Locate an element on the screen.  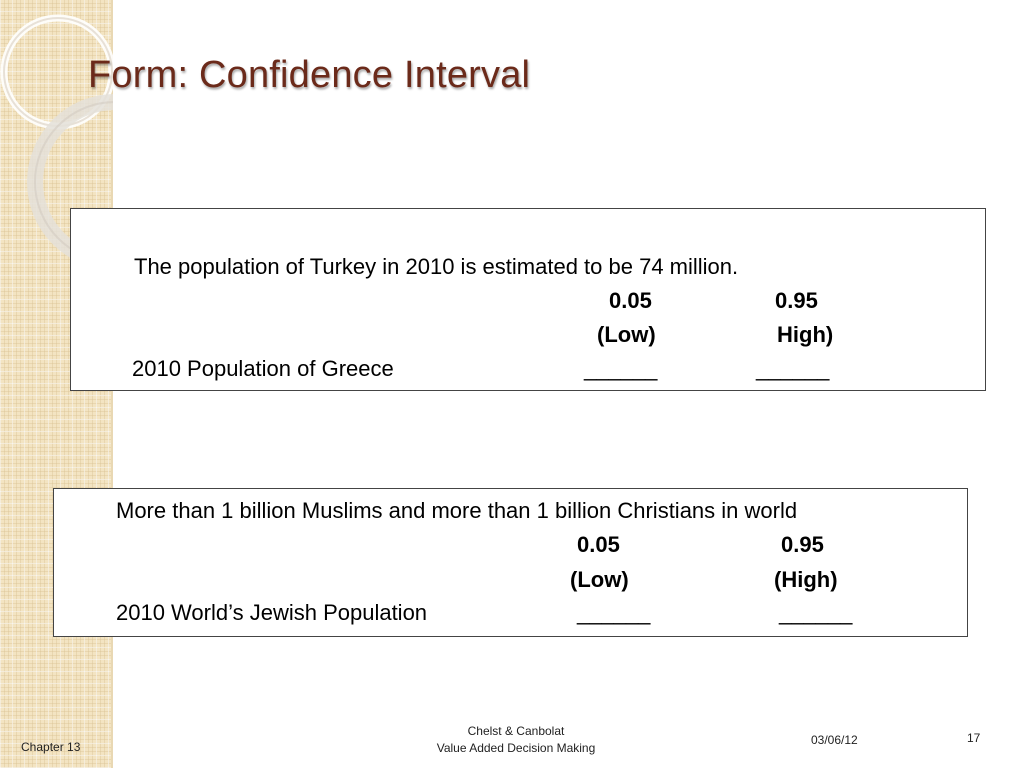
box1-low-label: (Low) is located at coordinates (626, 334).